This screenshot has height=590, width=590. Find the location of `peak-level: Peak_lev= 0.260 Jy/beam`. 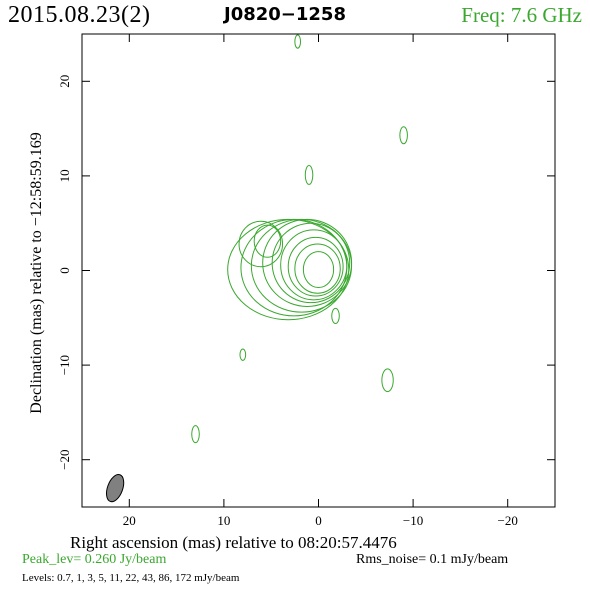

peak-level: Peak_lev= 0.260 Jy/beam is located at coordinates (94, 560).